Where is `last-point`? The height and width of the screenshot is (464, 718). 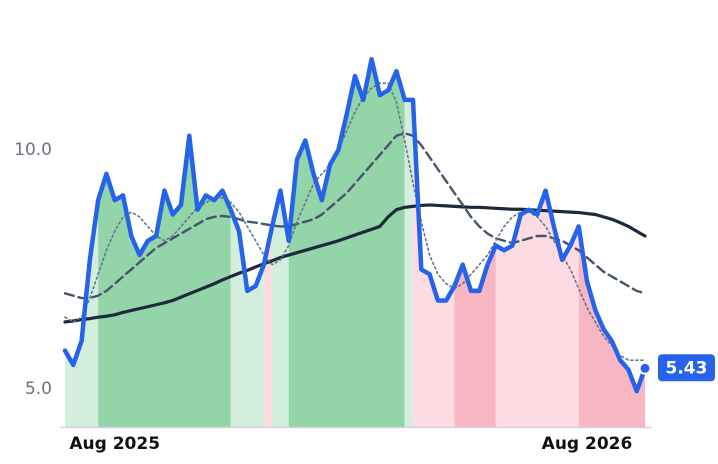
last-point is located at coordinates (645, 368).